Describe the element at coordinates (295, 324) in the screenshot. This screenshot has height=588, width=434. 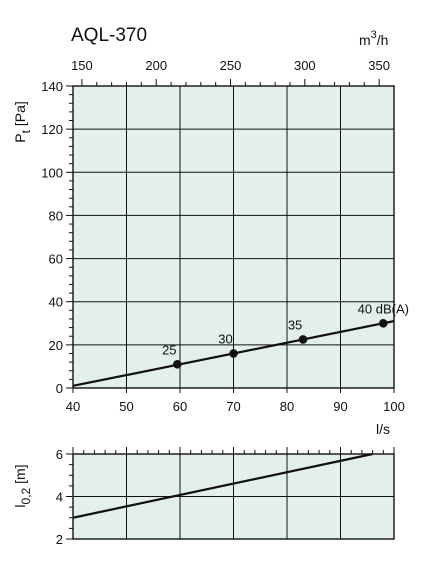
I see `sound-level-label: 35` at that location.